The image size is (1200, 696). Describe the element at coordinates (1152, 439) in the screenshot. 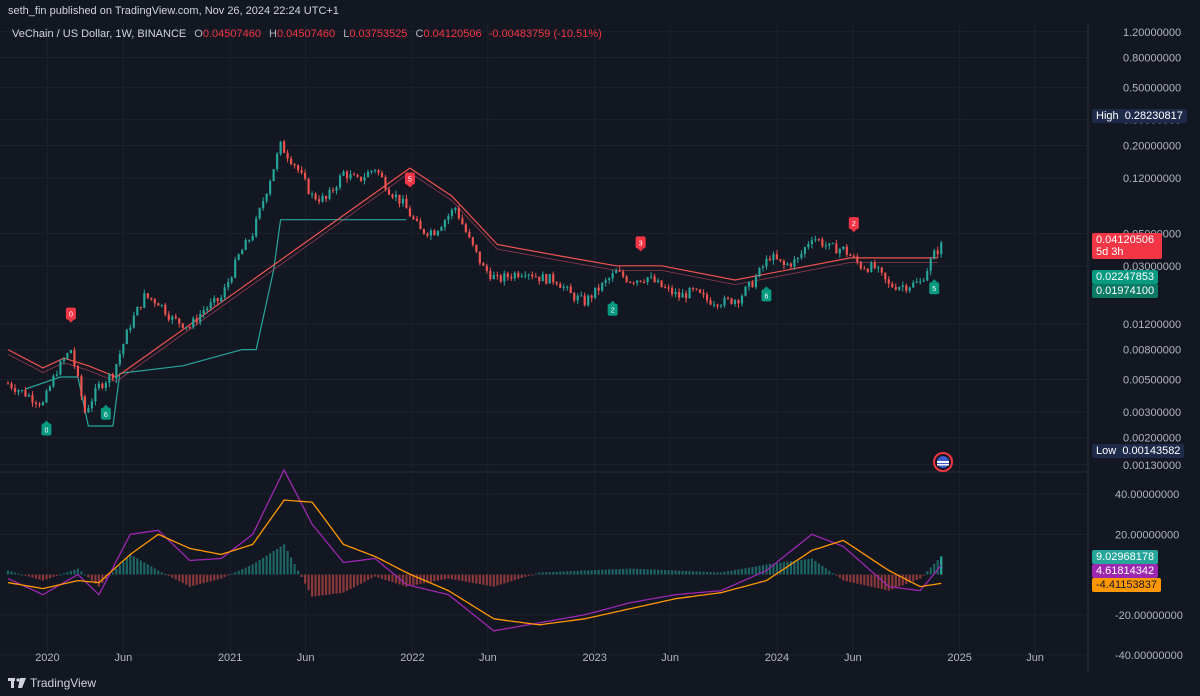

I see `price-tick-label: 0.00200000` at that location.